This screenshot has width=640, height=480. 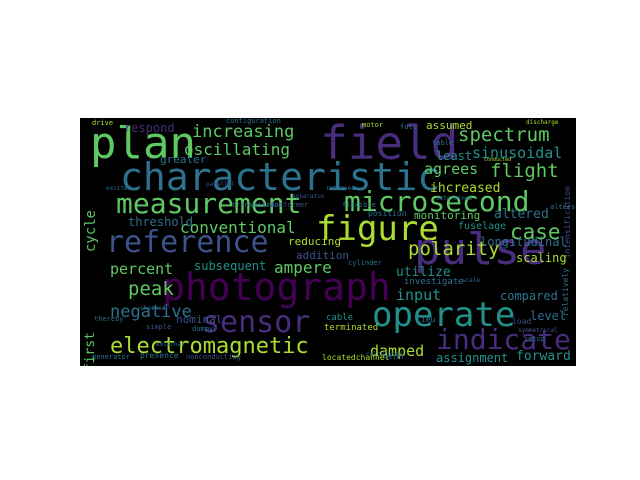 I want to click on word-dummy: dummy, so click(x=203, y=329).